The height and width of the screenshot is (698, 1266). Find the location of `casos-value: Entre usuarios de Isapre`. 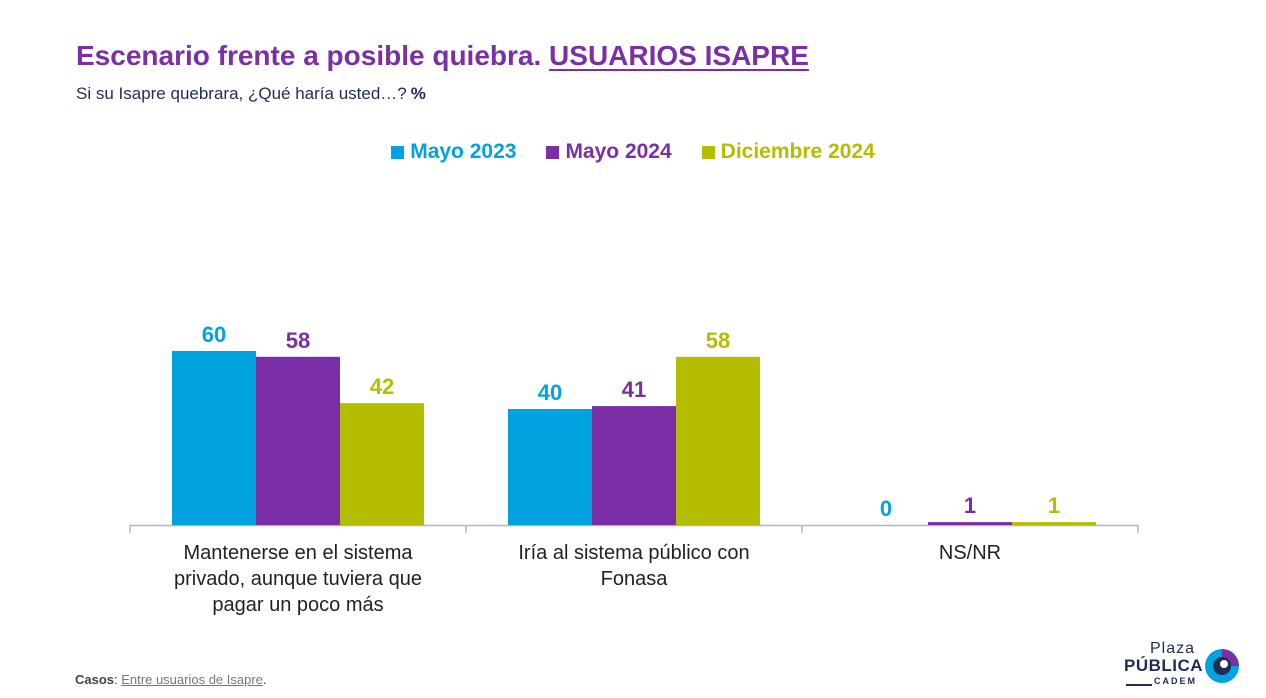

casos-value: Entre usuarios de Isapre is located at coordinates (192, 679).